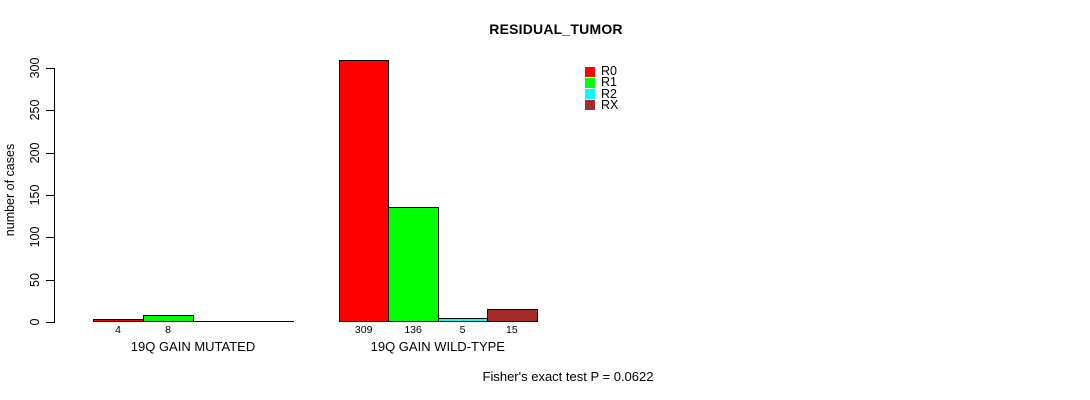  Describe the element at coordinates (437, 346) in the screenshot. I see `category-label: 19Q GAIN WILD-TYPE` at that location.